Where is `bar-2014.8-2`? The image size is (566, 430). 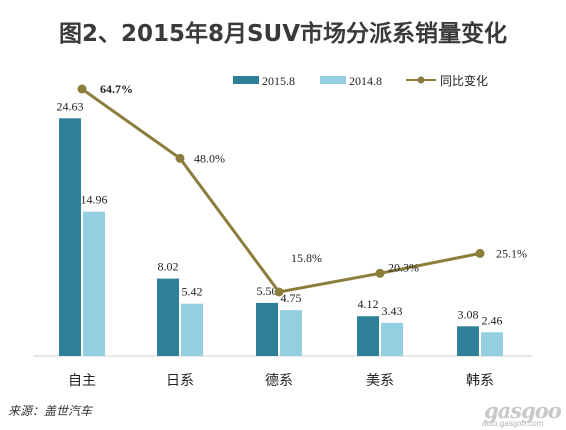
bar-2014.8-2 is located at coordinates (291, 333).